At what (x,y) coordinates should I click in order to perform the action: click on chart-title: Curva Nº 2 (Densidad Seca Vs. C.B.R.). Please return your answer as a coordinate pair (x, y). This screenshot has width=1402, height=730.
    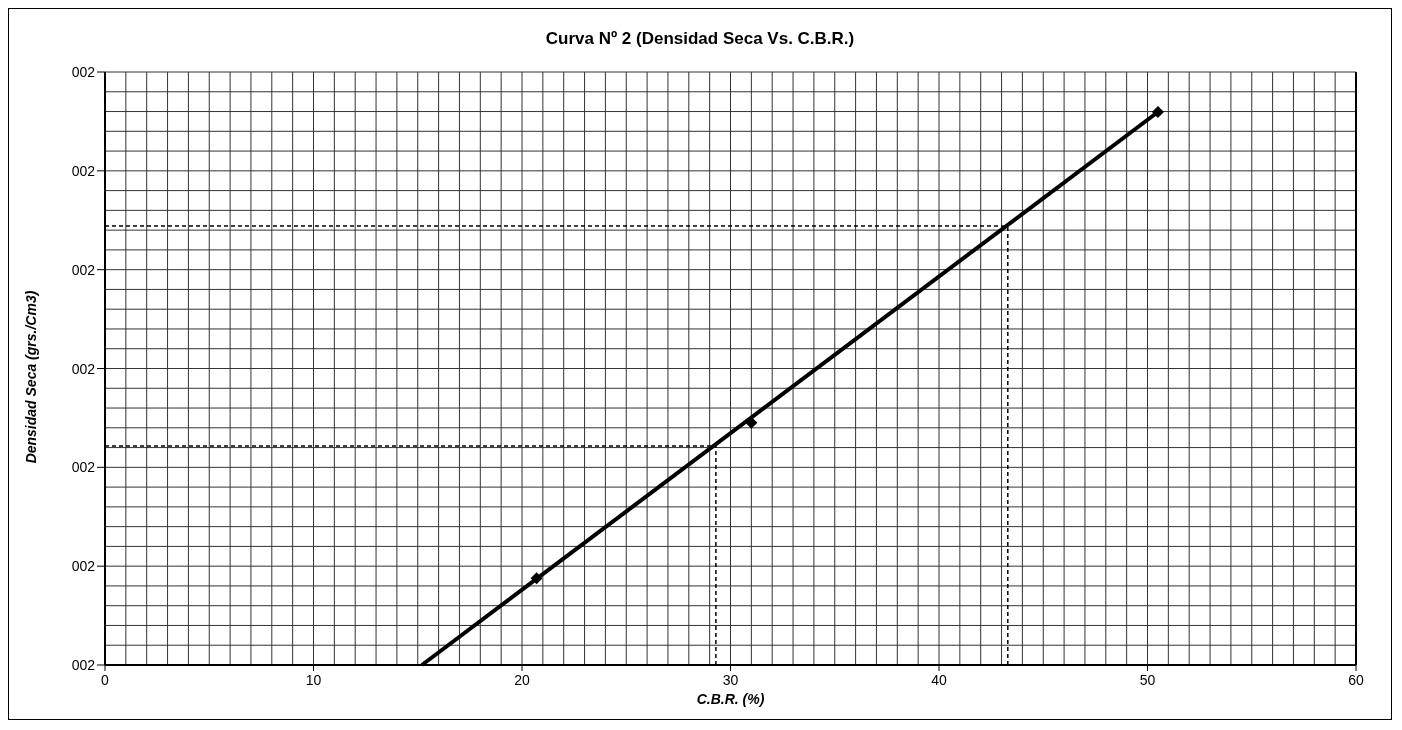
    Looking at the image, I should click on (700, 39).